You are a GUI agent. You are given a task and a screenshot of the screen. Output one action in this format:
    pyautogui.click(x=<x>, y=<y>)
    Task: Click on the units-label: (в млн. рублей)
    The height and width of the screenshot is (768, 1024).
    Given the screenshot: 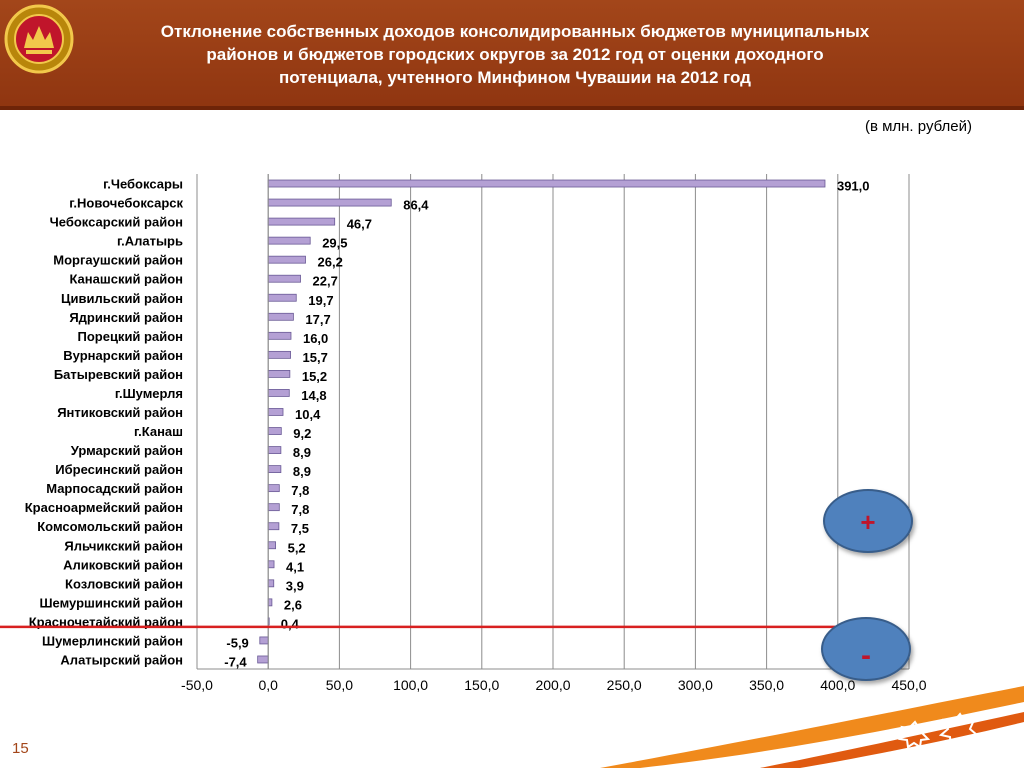 What is the action you would take?
    pyautogui.click(x=918, y=126)
    